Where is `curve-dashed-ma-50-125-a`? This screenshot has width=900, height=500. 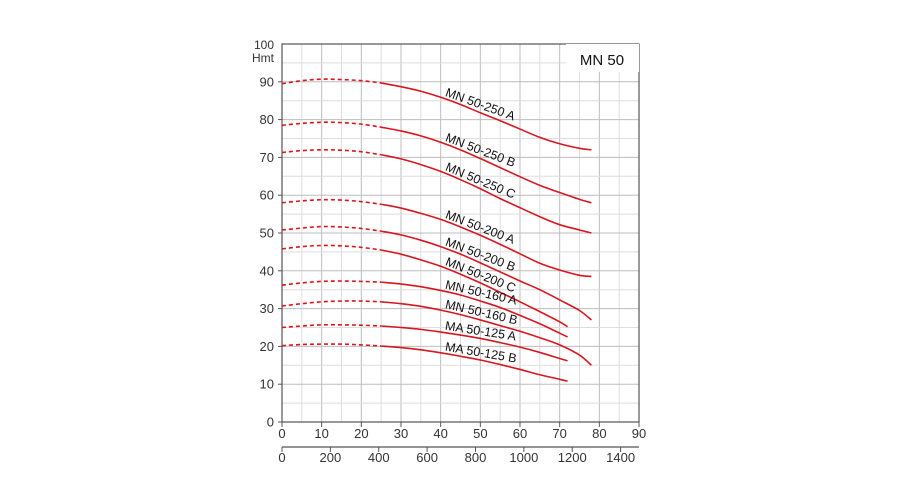
curve-dashed-ma-50-125-a is located at coordinates (331, 326).